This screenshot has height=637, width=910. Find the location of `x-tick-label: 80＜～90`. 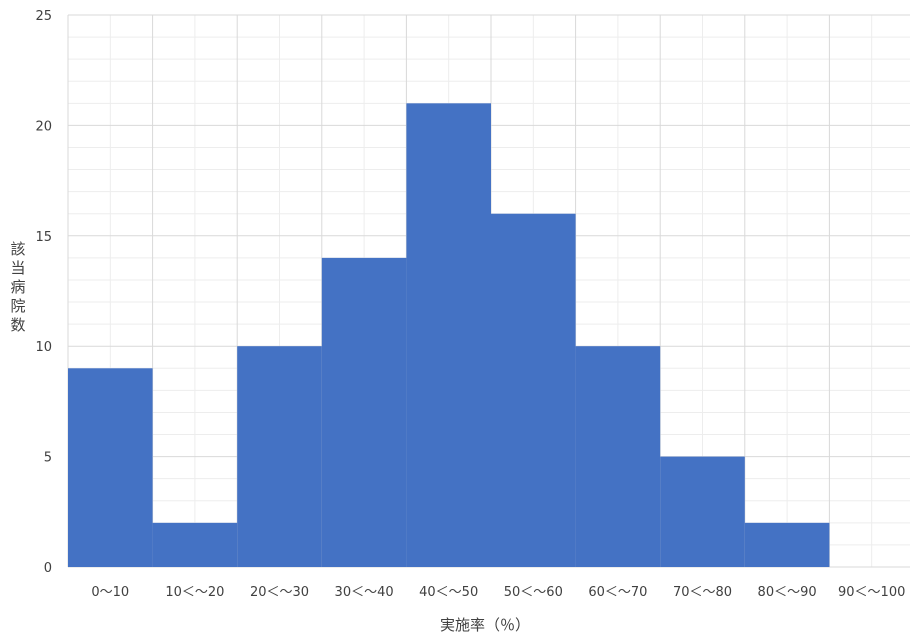

x-tick-label: 80＜～90 is located at coordinates (787, 592).